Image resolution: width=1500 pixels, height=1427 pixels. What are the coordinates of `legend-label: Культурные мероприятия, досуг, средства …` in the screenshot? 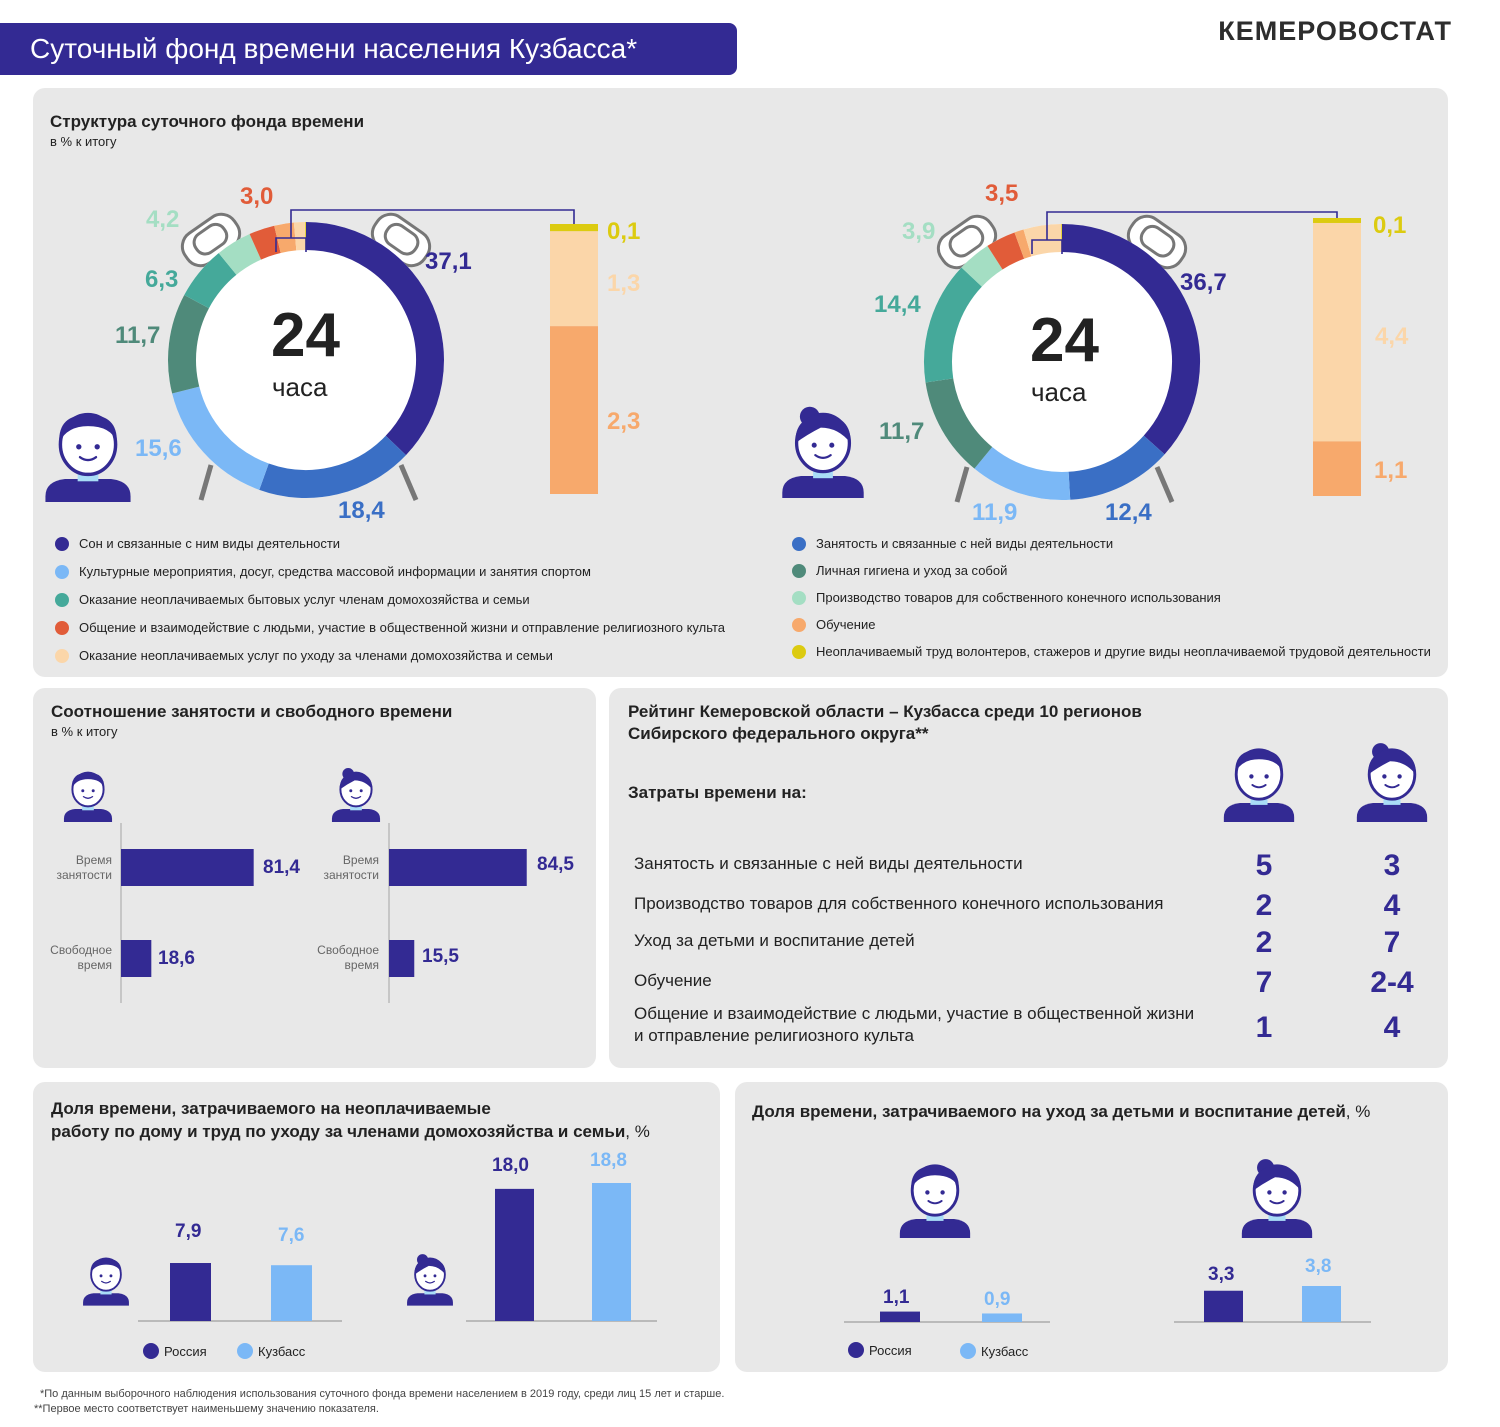 It's located at (335, 571).